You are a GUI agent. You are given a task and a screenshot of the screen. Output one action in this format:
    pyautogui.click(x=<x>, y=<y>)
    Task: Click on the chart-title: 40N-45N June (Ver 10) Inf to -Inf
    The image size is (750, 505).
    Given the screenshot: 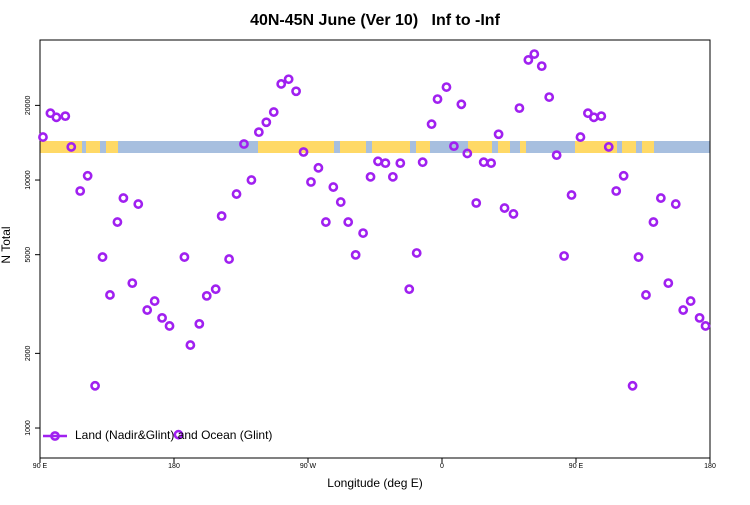 What is the action you would take?
    pyautogui.click(x=375, y=20)
    